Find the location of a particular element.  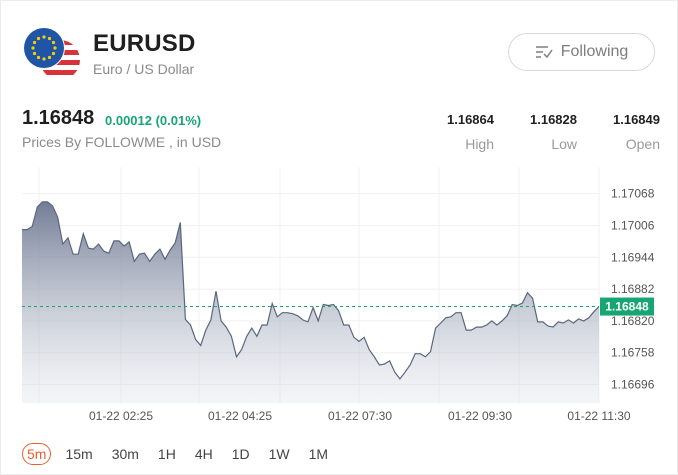

timeframe-15m: 15m is located at coordinates (79, 454).